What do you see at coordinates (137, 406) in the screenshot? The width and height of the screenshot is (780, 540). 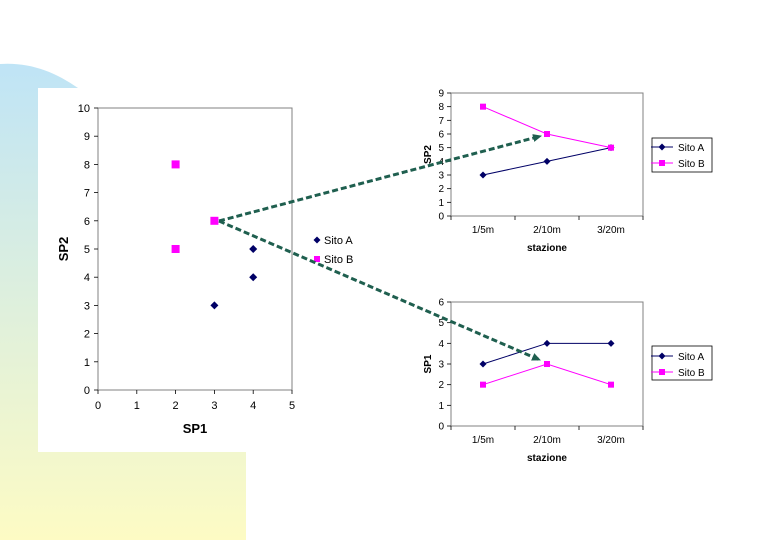 I see `x-tick-label: 1` at bounding box center [137, 406].